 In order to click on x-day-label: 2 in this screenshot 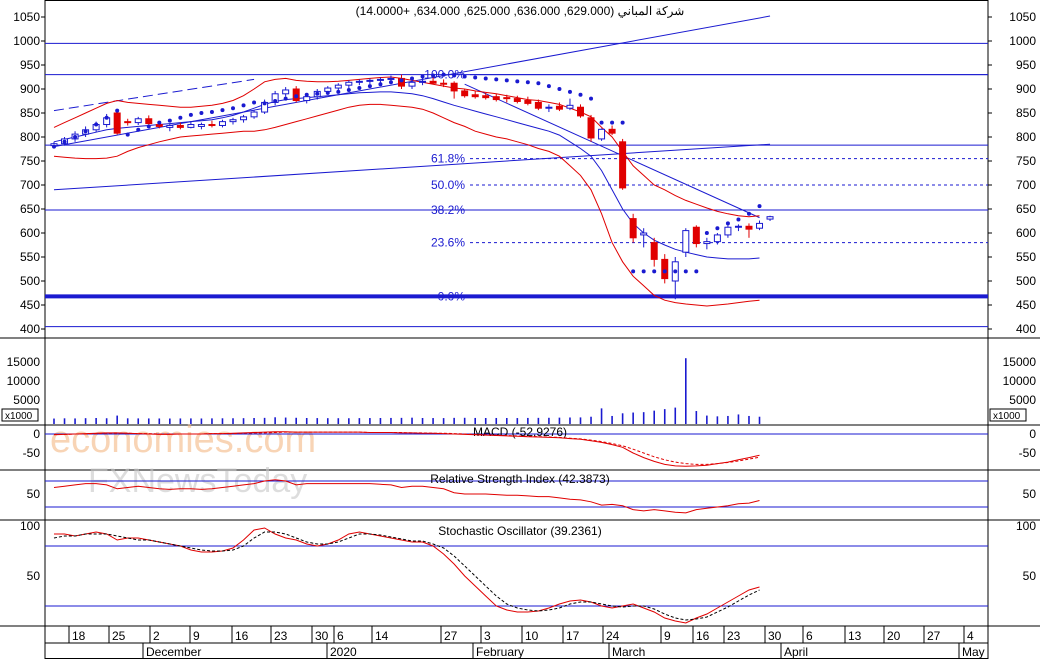, I will do `click(156, 636)`.